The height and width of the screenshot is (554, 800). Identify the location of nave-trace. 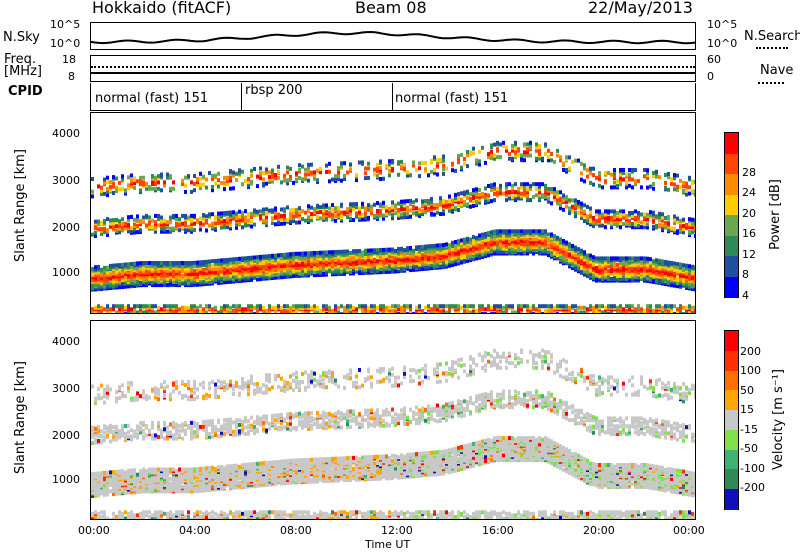
(393, 67).